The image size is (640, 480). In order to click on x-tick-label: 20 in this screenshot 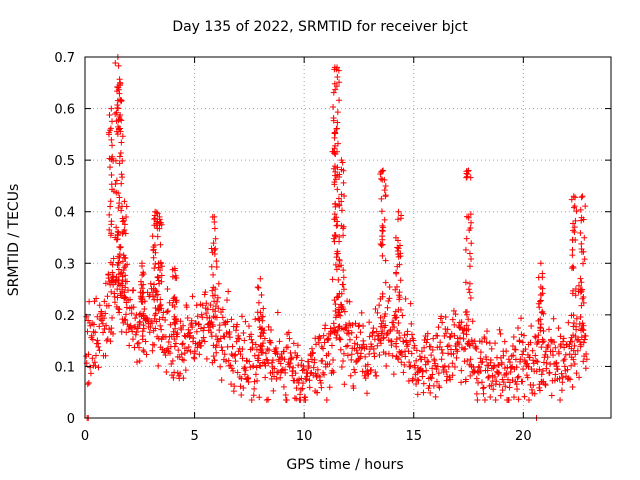, I will do `click(523, 436)`.